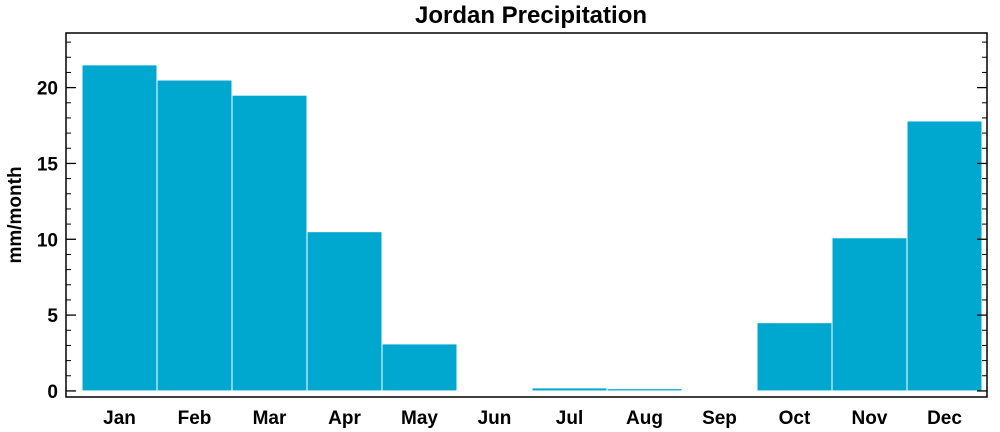 The width and height of the screenshot is (1000, 432). What do you see at coordinates (569, 389) in the screenshot?
I see `bar-jul` at bounding box center [569, 389].